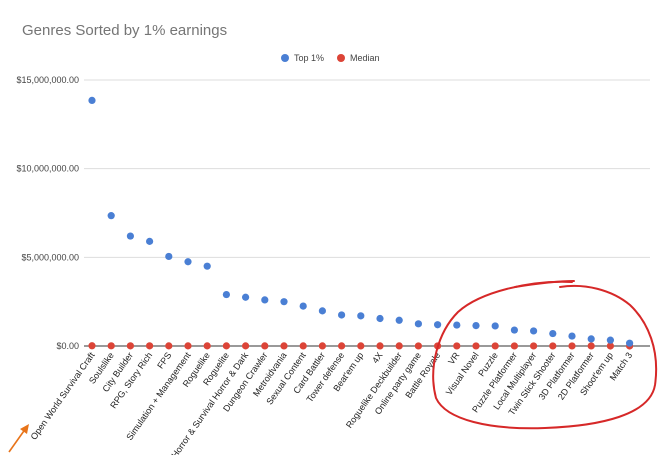  I want to click on y-tick-label: $5,000,000.00, so click(50, 257).